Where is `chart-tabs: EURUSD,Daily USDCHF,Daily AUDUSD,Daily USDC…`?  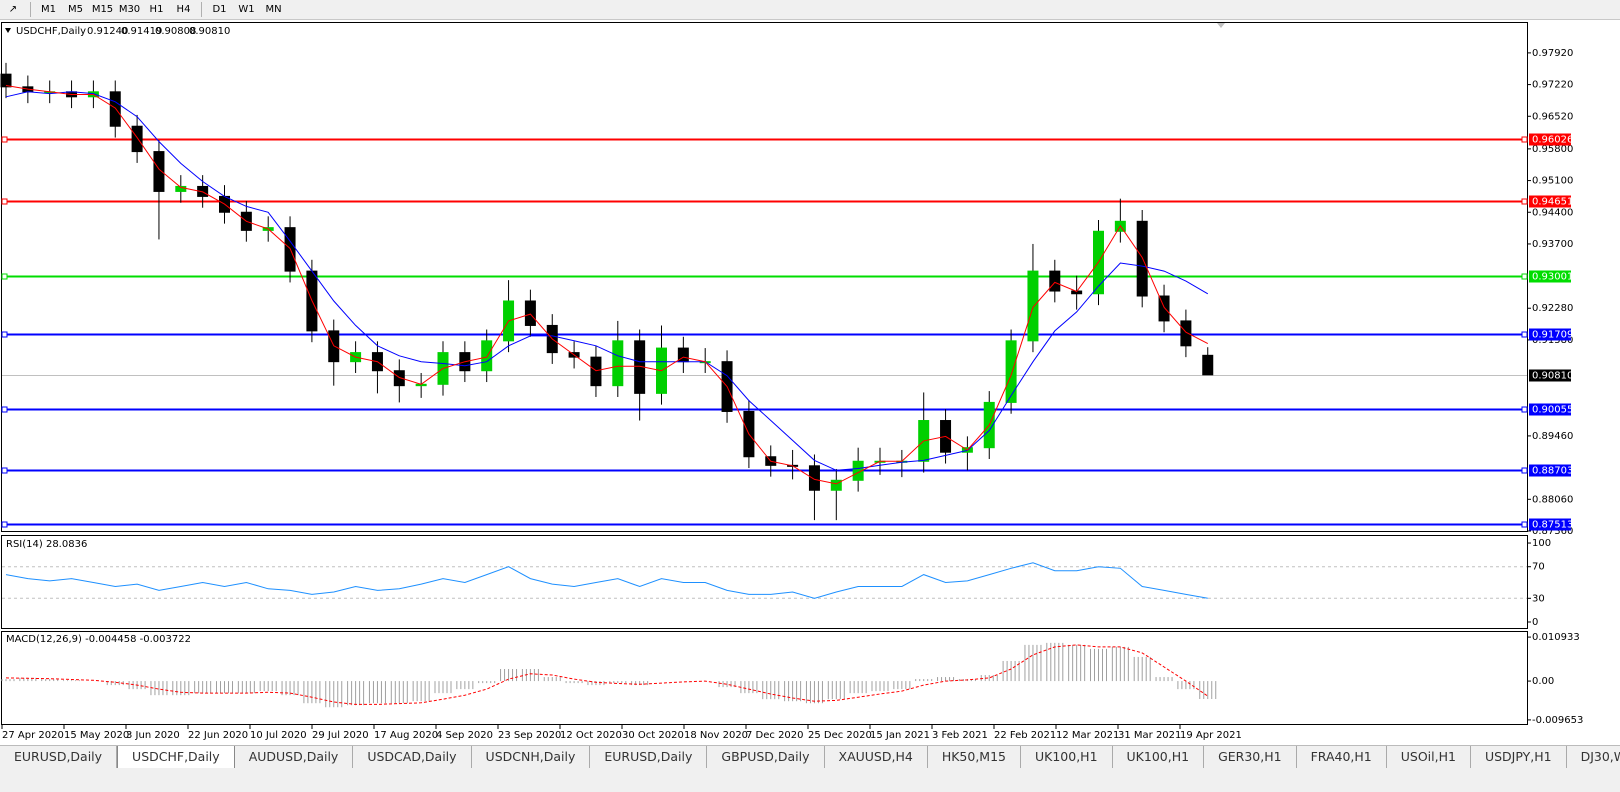
chart-tabs: EURUSD,Daily USDCHF,Daily AUDUSD,Daily USDC… is located at coordinates (810, 756).